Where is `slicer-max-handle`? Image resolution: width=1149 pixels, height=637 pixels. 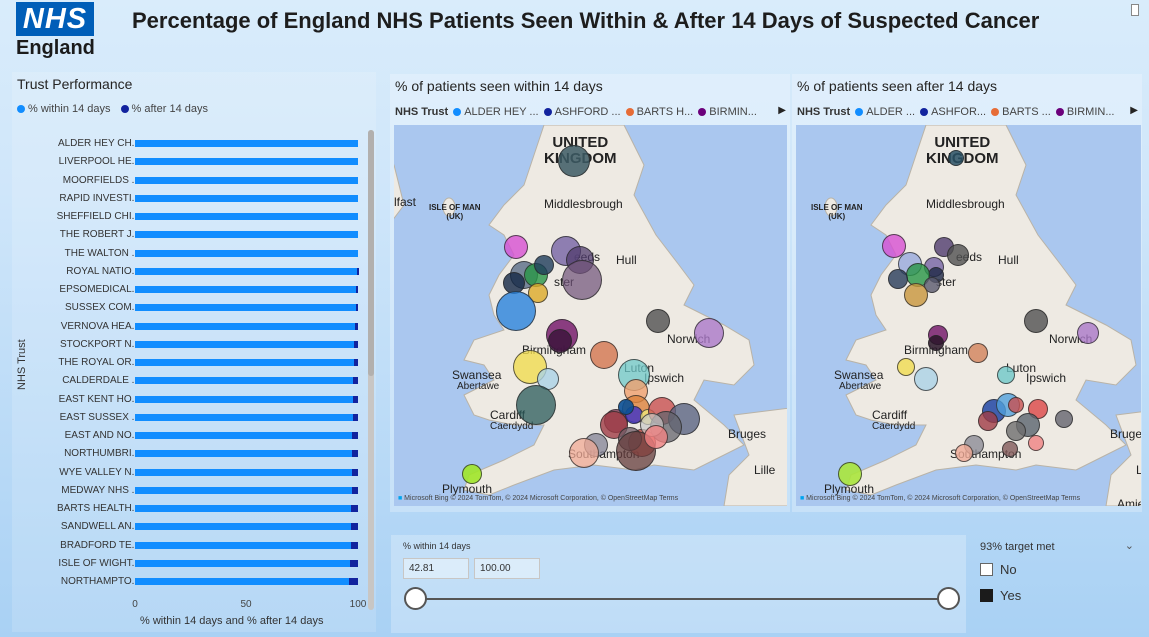 slicer-max-handle is located at coordinates (948, 598).